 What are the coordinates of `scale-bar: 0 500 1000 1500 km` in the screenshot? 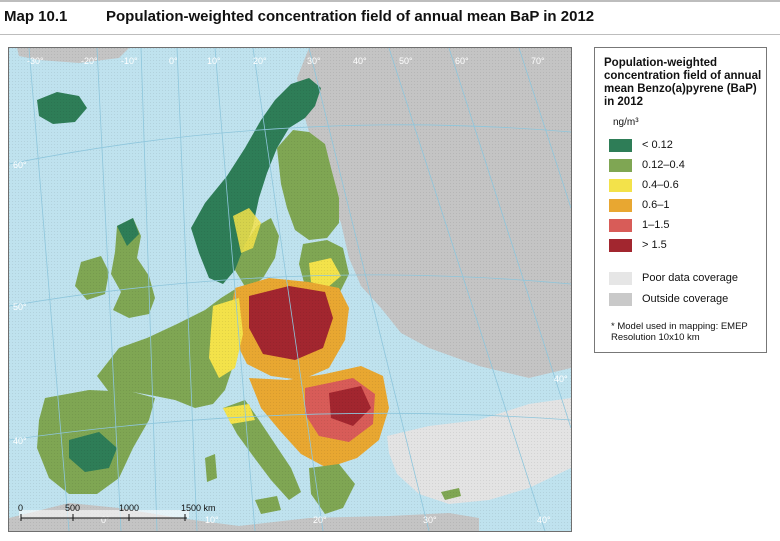 It's located at (117, 512).